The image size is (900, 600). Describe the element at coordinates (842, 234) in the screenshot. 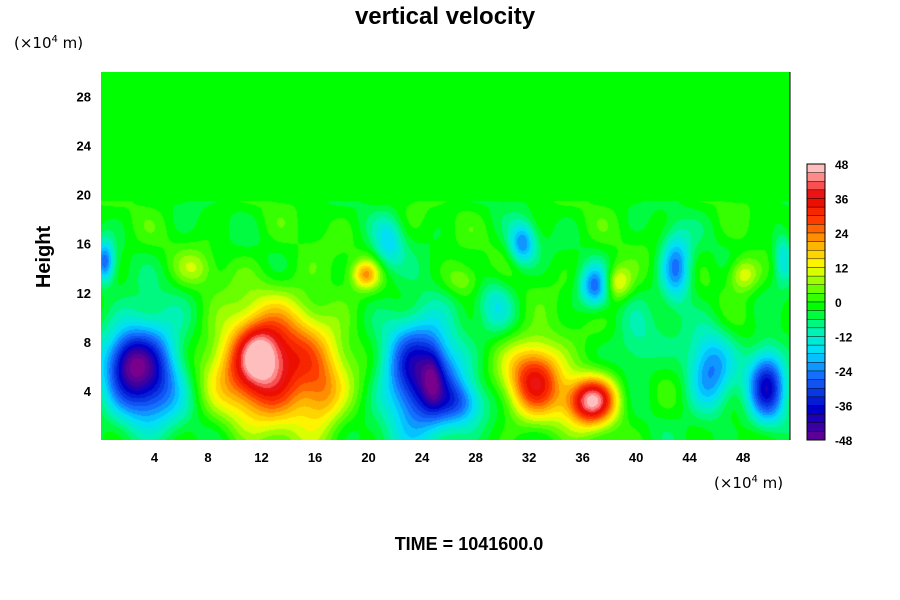

I see `colorbar-tick-label: 24` at that location.